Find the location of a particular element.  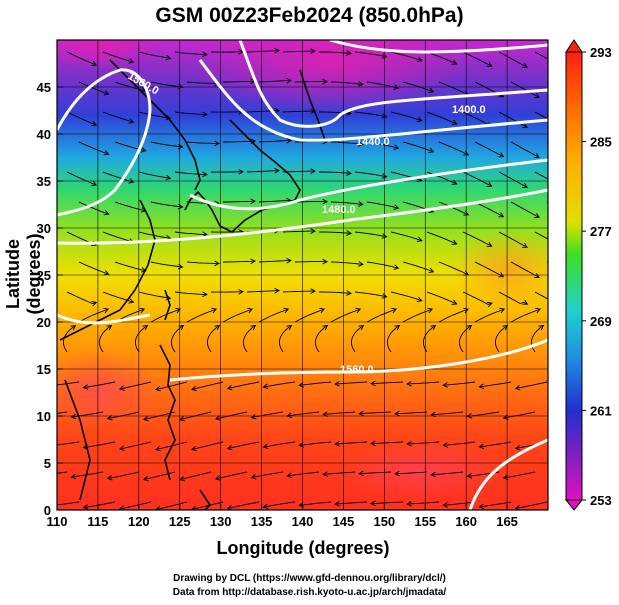

y-tick-label: 30 is located at coordinates (44, 228).